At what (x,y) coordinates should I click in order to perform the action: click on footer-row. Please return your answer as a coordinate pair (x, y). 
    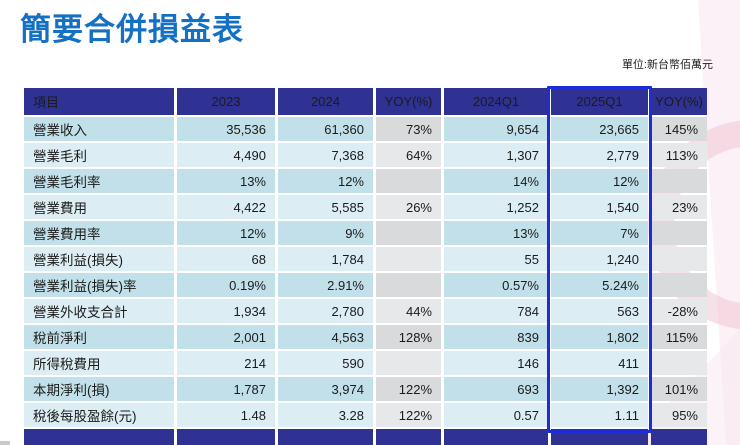
    Looking at the image, I should click on (365, 437).